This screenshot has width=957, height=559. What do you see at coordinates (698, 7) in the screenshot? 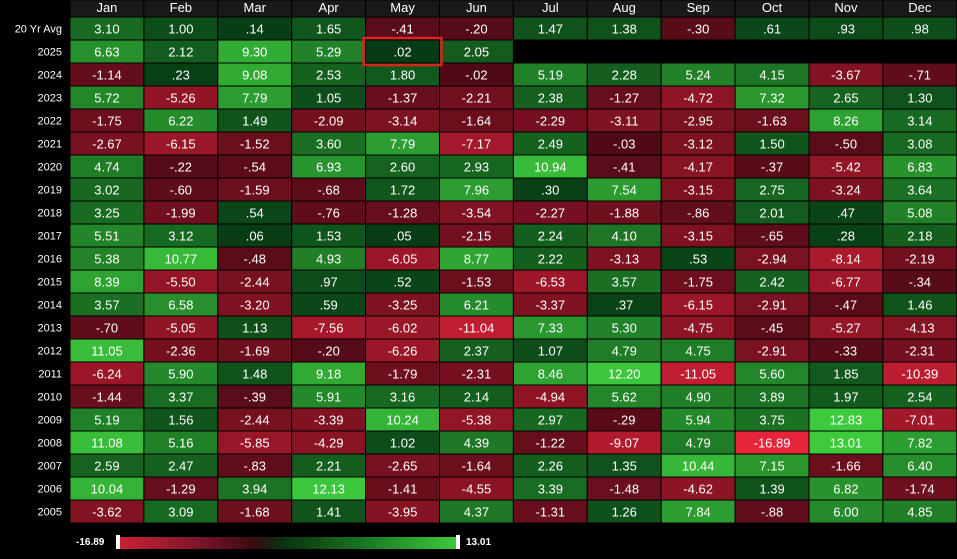
I see `column-header-sep: Sep` at bounding box center [698, 7].